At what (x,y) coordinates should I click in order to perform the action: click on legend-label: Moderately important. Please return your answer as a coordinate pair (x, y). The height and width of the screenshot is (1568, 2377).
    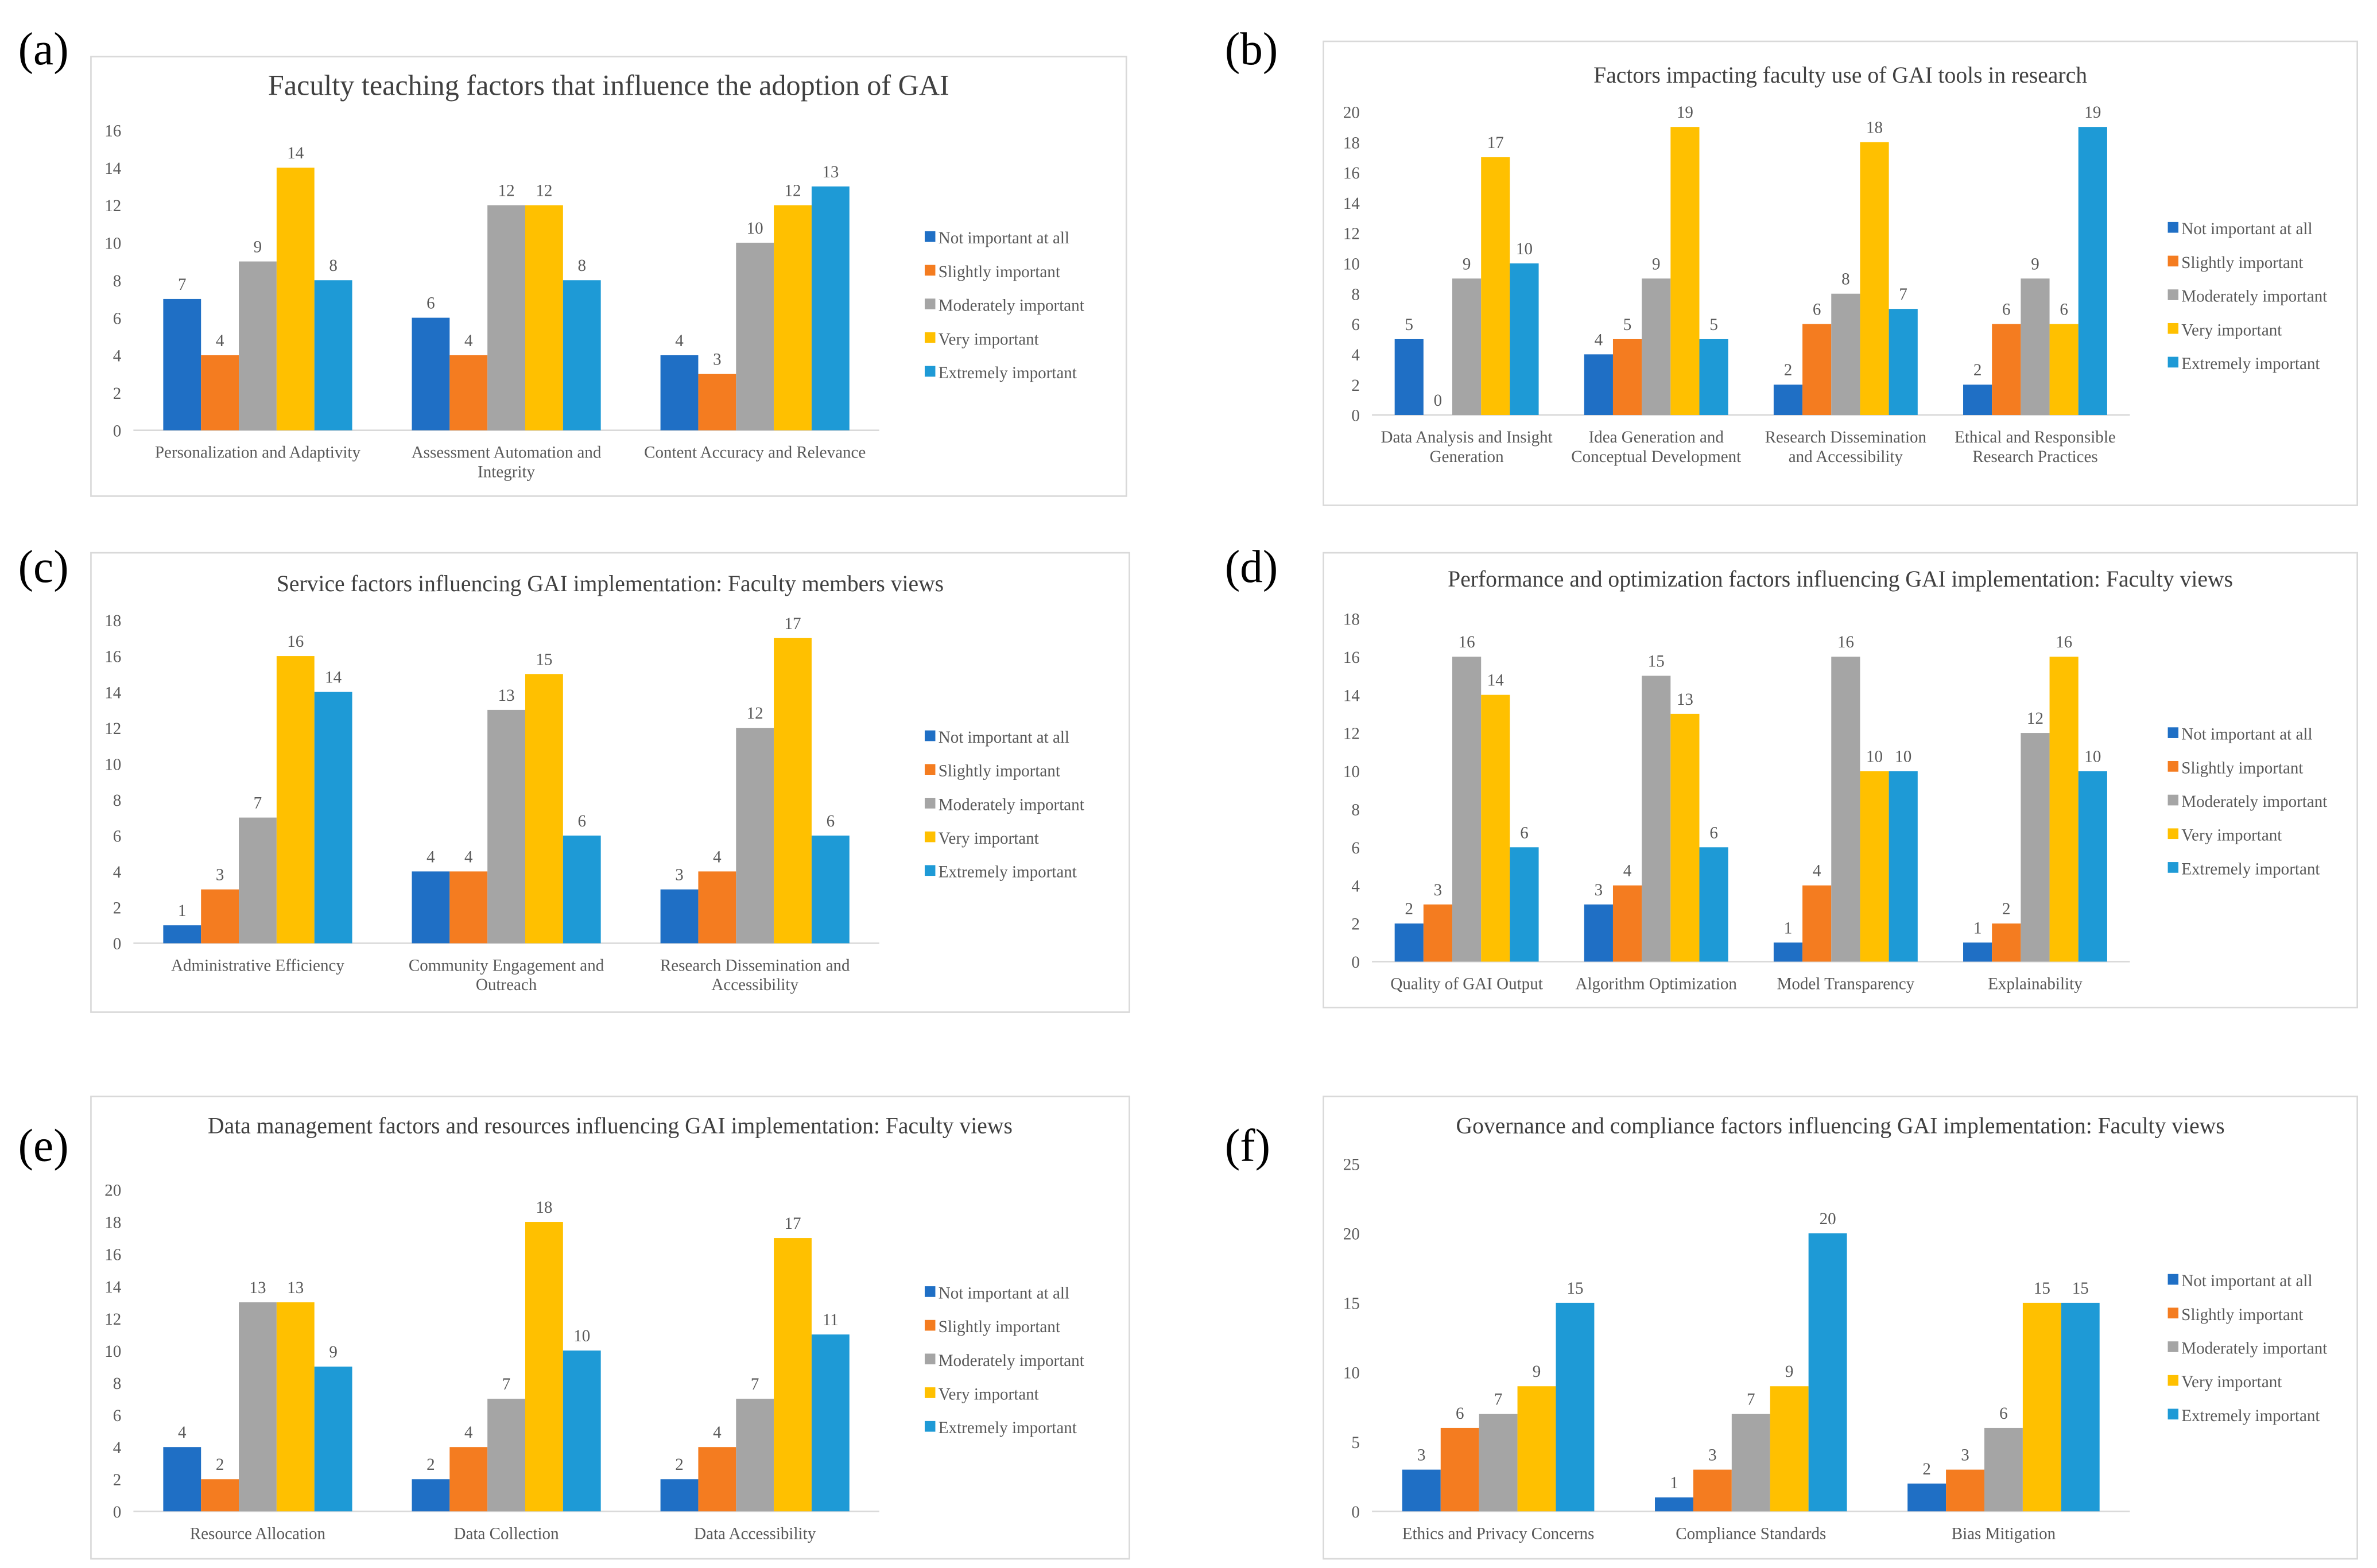
    Looking at the image, I should click on (2254, 1348).